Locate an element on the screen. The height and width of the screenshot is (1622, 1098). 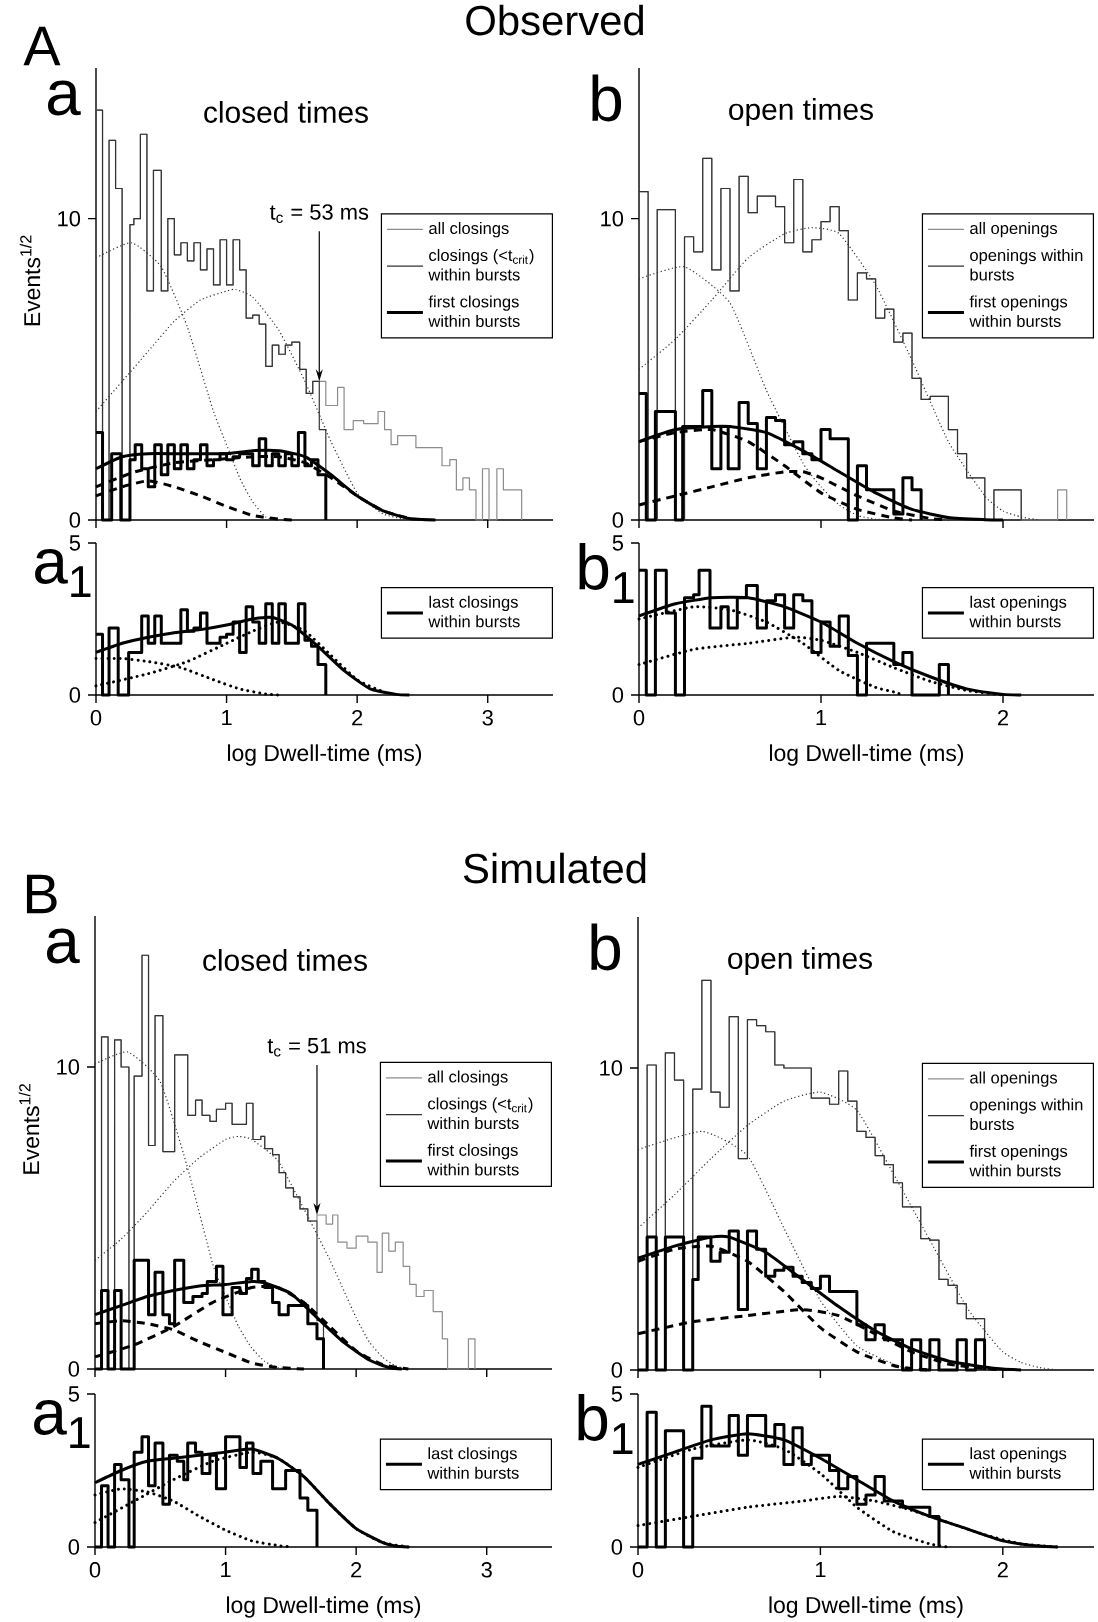
chart-title: Observed is located at coordinates (554, 20).